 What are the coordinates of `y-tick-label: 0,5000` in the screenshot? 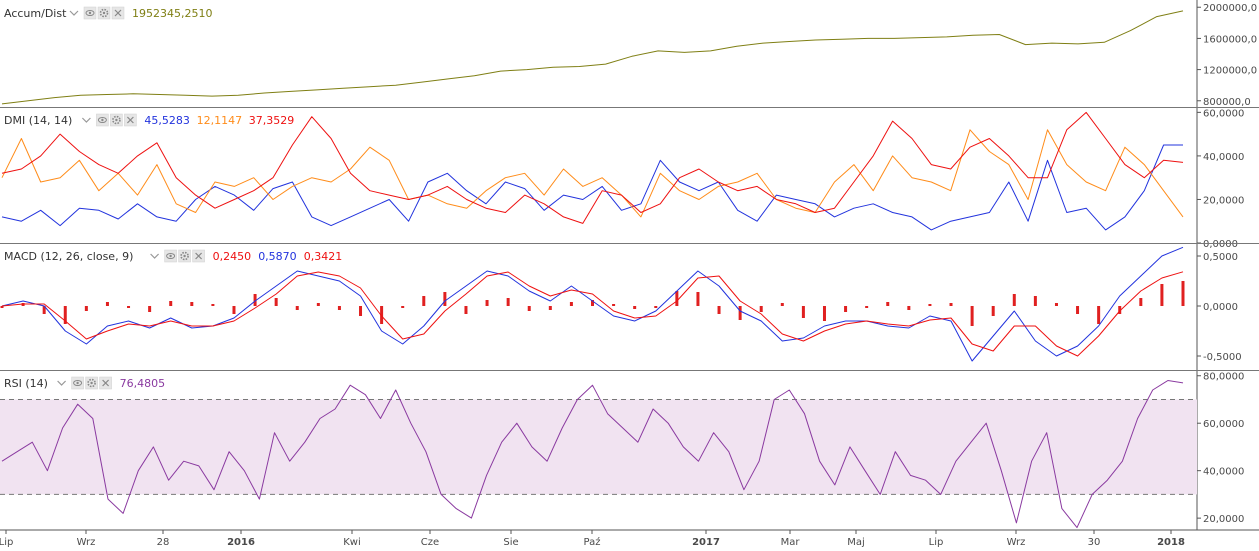 It's located at (1220, 257).